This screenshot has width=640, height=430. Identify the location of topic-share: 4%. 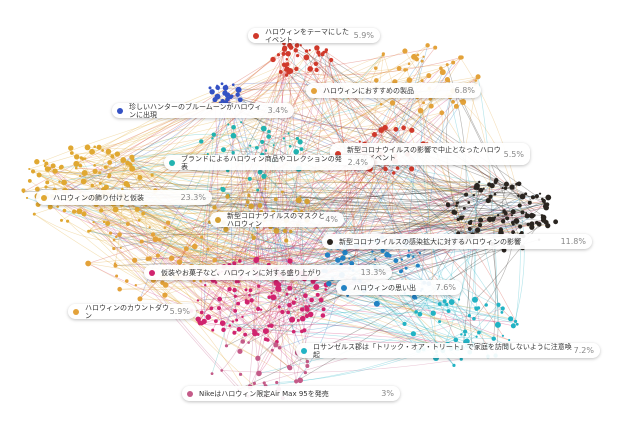
(331, 219).